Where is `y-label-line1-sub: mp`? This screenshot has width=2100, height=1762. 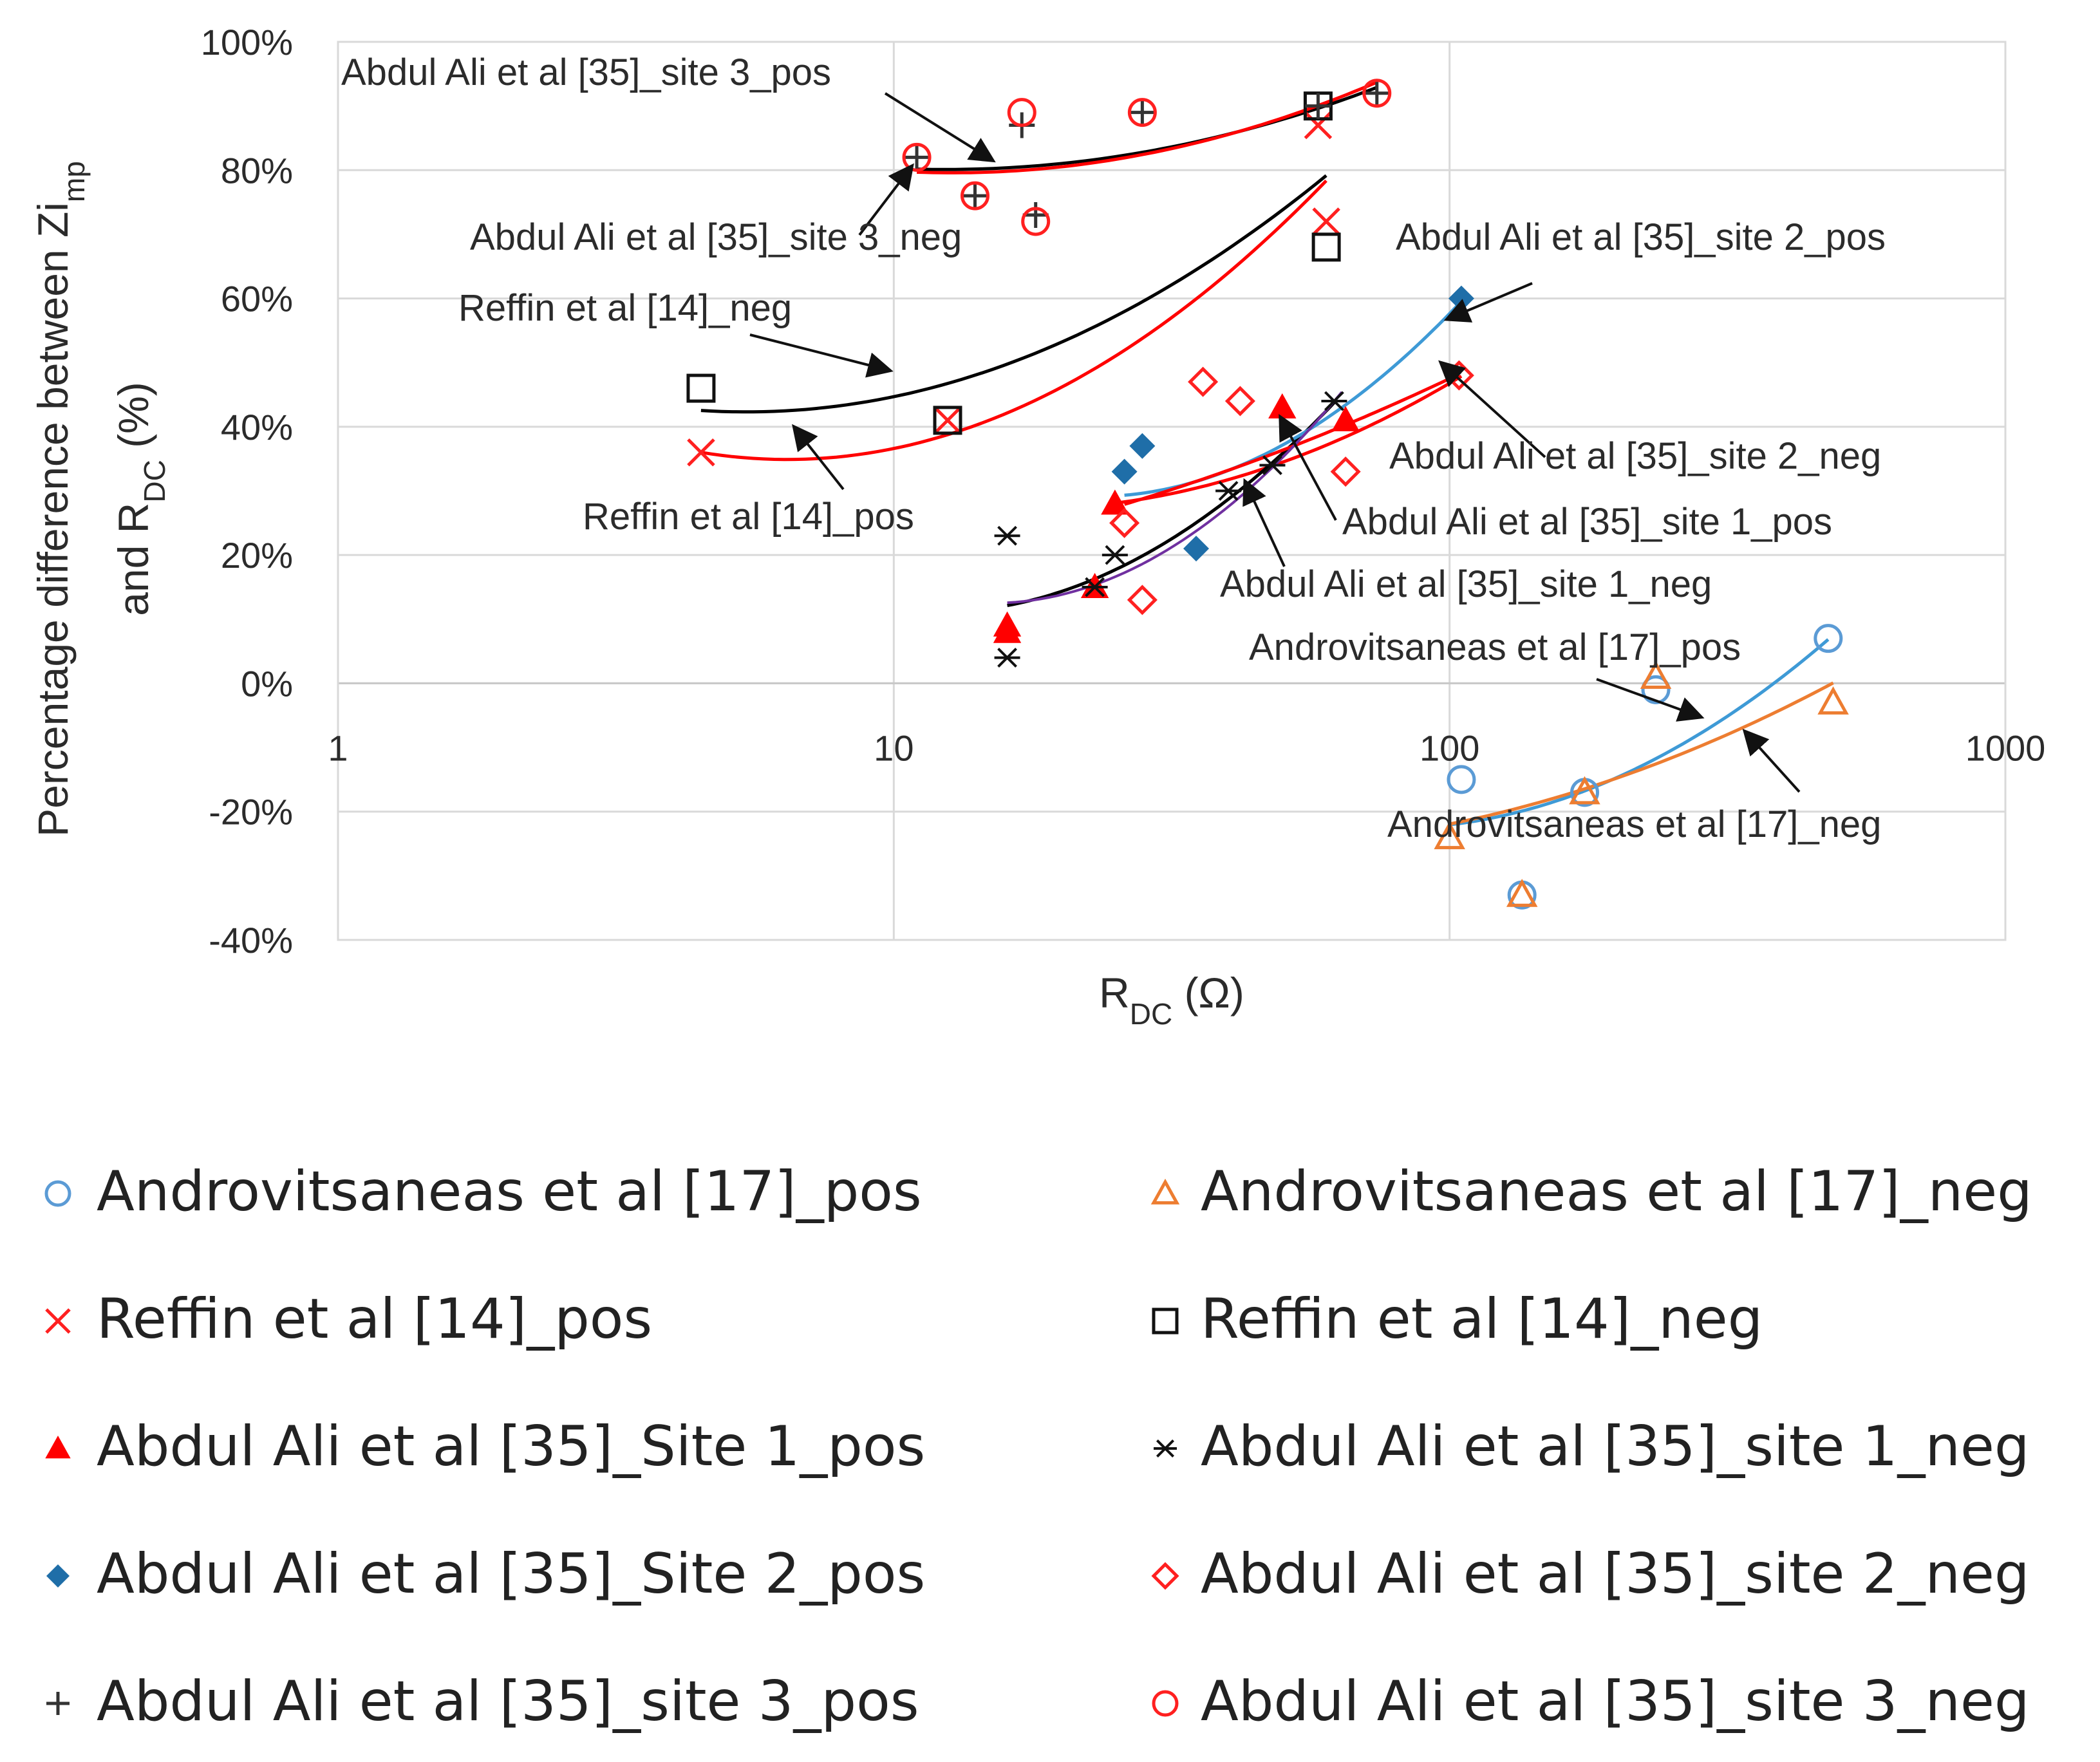 y-label-line1-sub: mp is located at coordinates (74, 181).